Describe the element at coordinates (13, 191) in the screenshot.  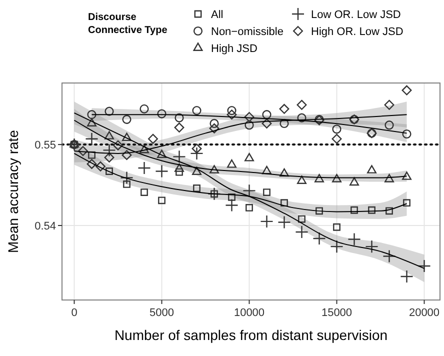
I see `y-axis-title: Mean accuracy rate` at that location.